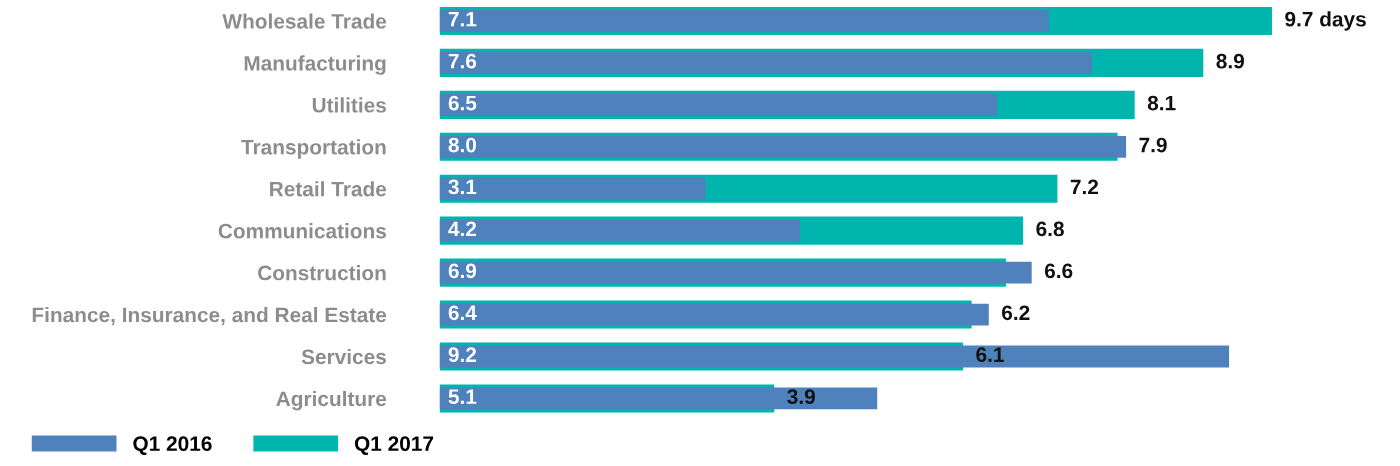 The height and width of the screenshot is (466, 1400). What do you see at coordinates (462, 397) in the screenshot?
I see `data-label: 5.1` at bounding box center [462, 397].